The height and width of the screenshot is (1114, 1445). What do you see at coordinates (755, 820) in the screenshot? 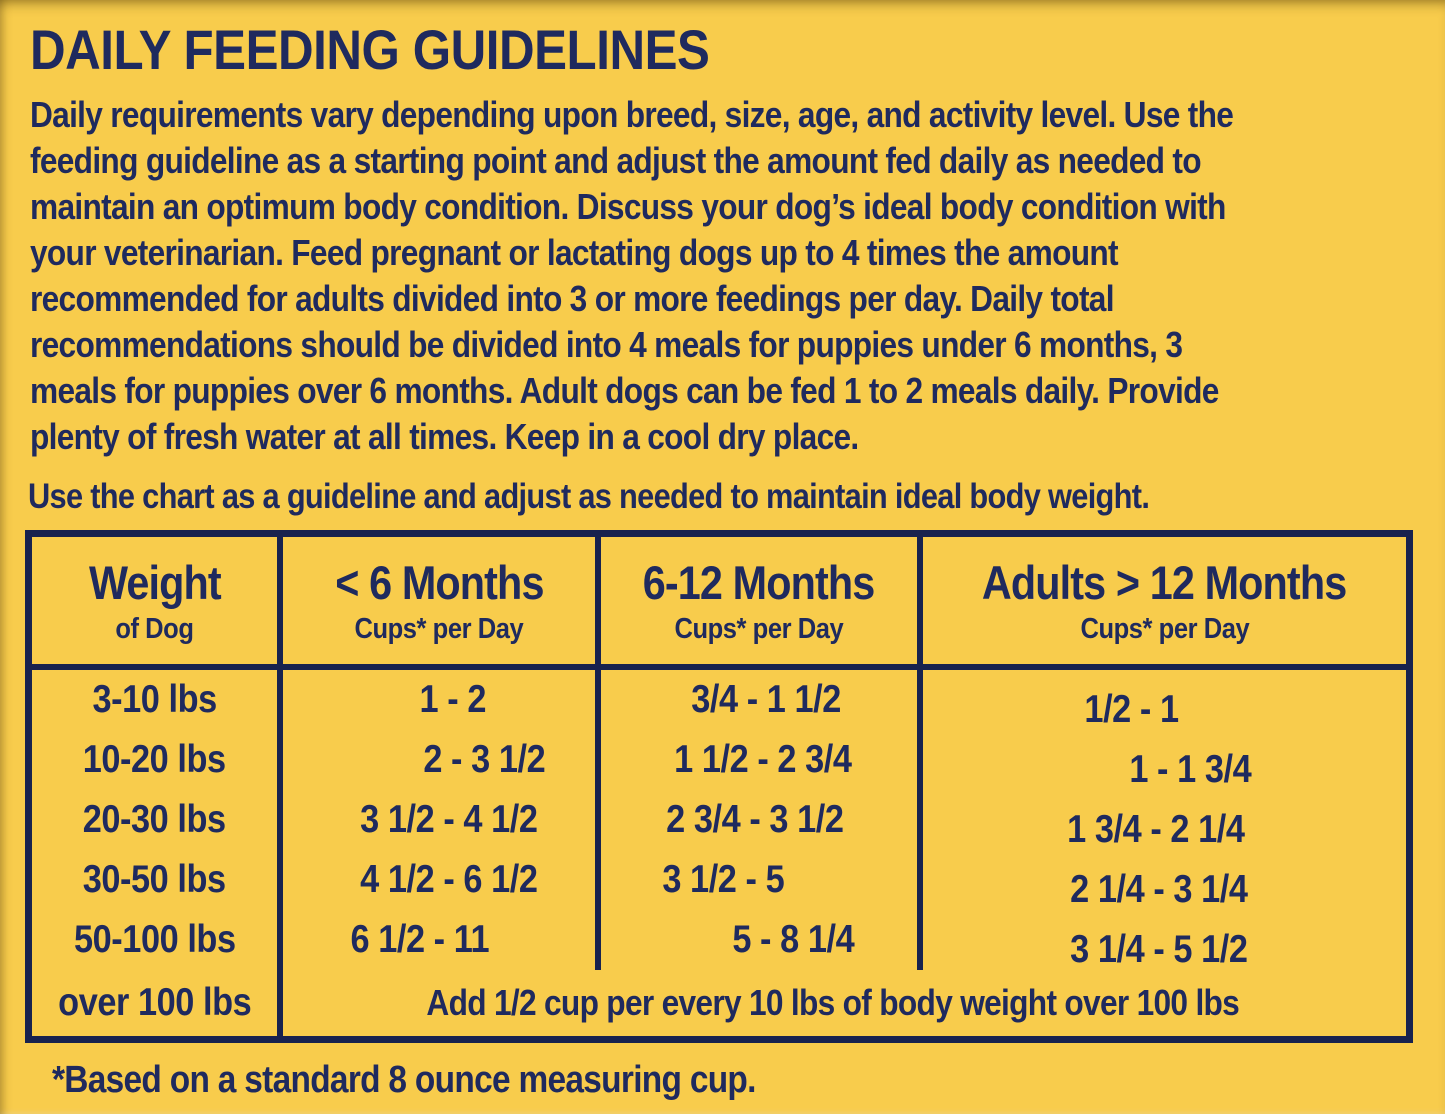
I see `cups-value: 2 3/4 - 3 1/2` at bounding box center [755, 820].